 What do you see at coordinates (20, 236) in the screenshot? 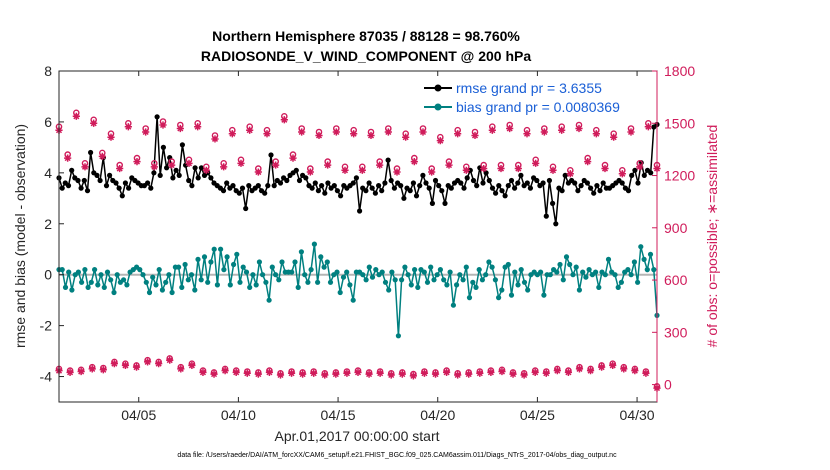
I see `y-axis-label: rmse and bias (model - observation)` at bounding box center [20, 236].